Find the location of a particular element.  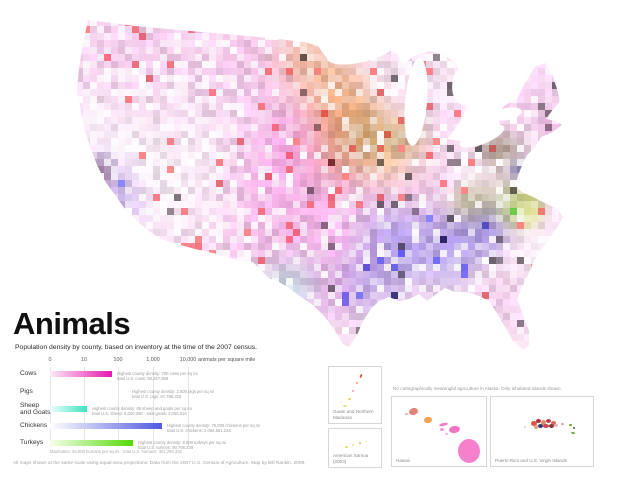

legend-label-turkeys: Turkeys is located at coordinates (32, 442).